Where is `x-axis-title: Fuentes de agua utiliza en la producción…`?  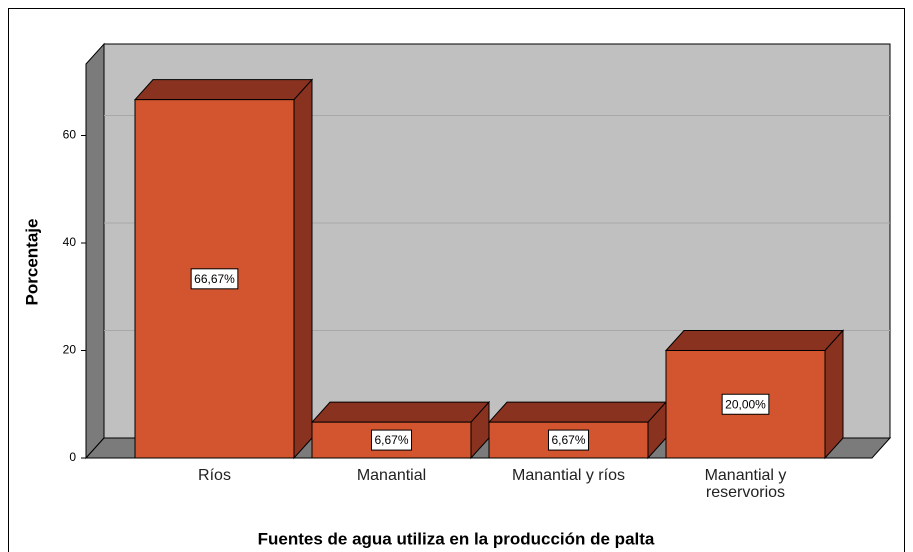 x-axis-title: Fuentes de agua utiliza en la producción… is located at coordinates (456, 538).